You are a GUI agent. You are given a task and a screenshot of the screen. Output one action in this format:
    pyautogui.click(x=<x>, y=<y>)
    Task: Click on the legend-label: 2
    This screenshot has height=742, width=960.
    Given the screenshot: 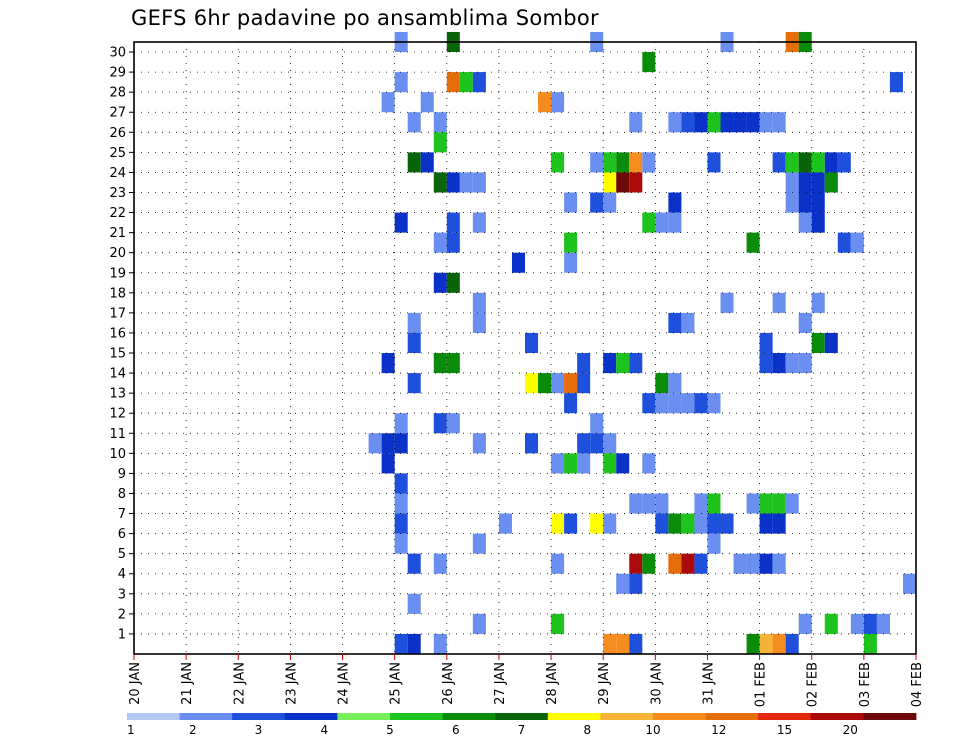 What is the action you would take?
    pyautogui.click(x=193, y=730)
    